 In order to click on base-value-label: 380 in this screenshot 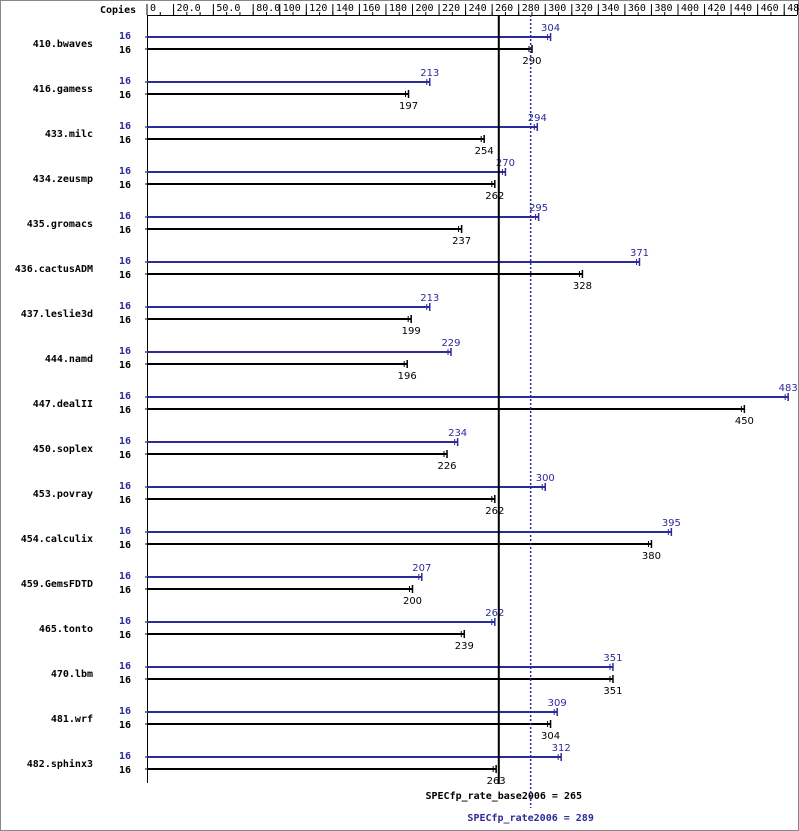, I will do `click(651, 556)`.